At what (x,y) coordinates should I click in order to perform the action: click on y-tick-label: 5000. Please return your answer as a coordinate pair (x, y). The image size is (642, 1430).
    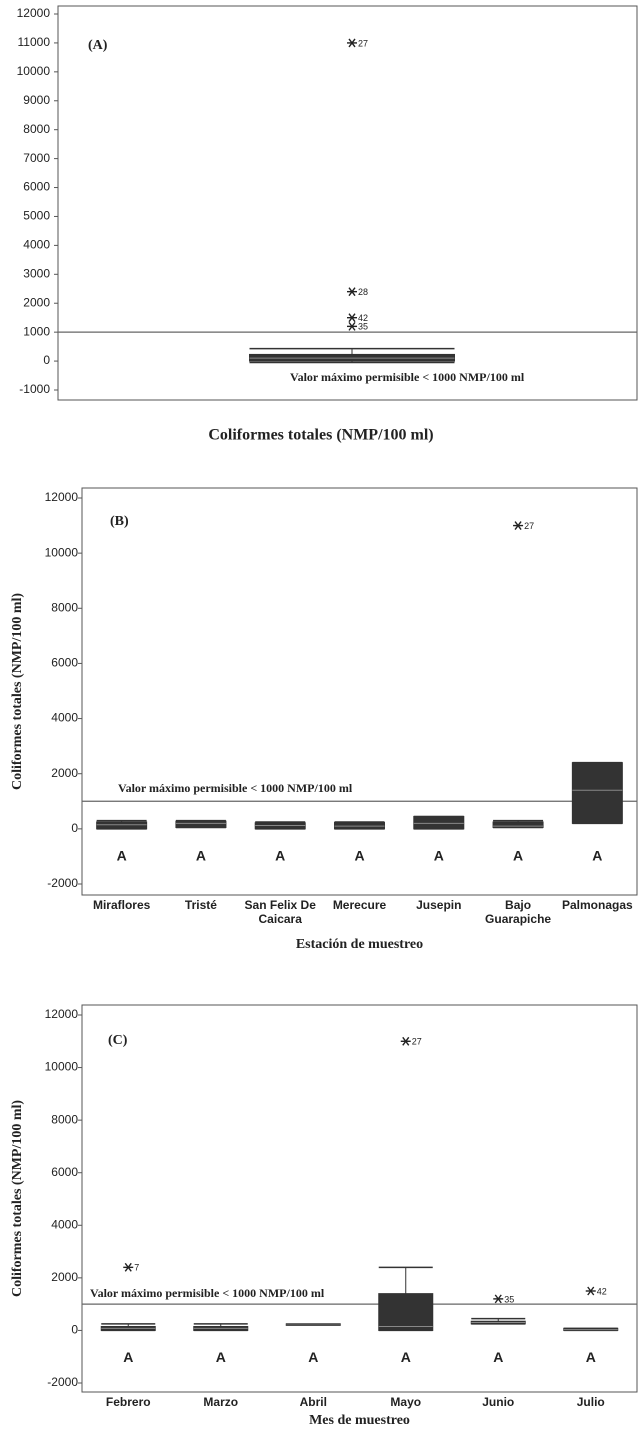
    Looking at the image, I should click on (36, 216).